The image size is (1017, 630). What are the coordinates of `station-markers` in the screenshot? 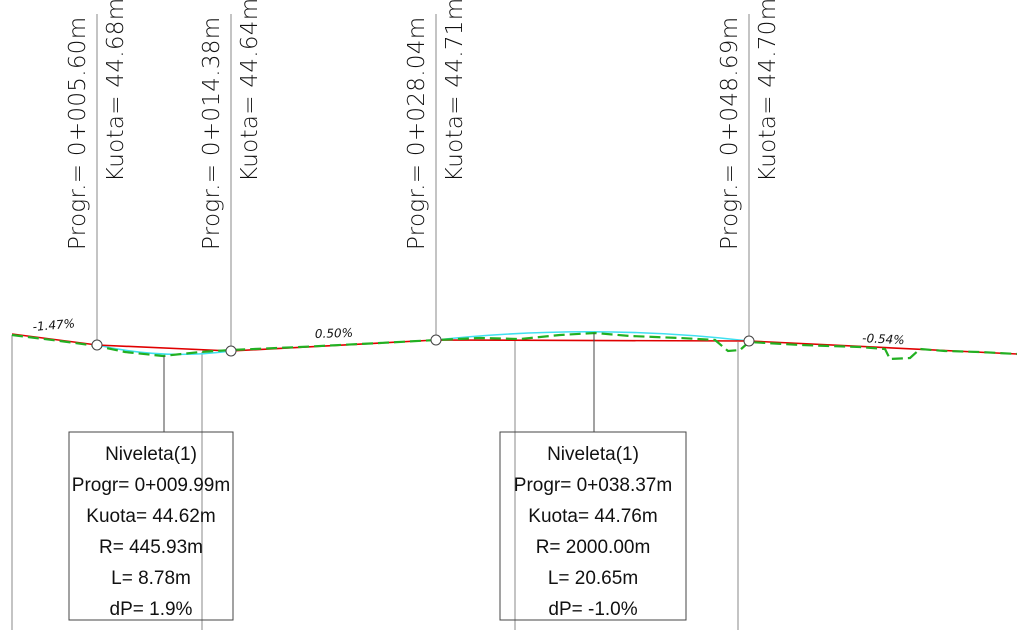 It's located at (423, 345).